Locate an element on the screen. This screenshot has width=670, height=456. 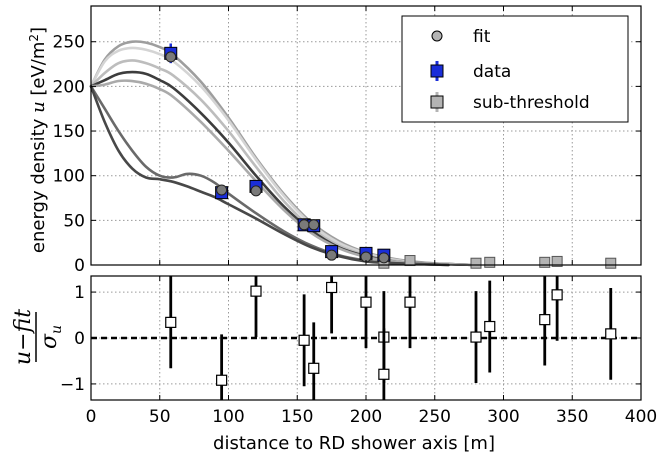
x-tick-label: 250 is located at coordinates (435, 417).